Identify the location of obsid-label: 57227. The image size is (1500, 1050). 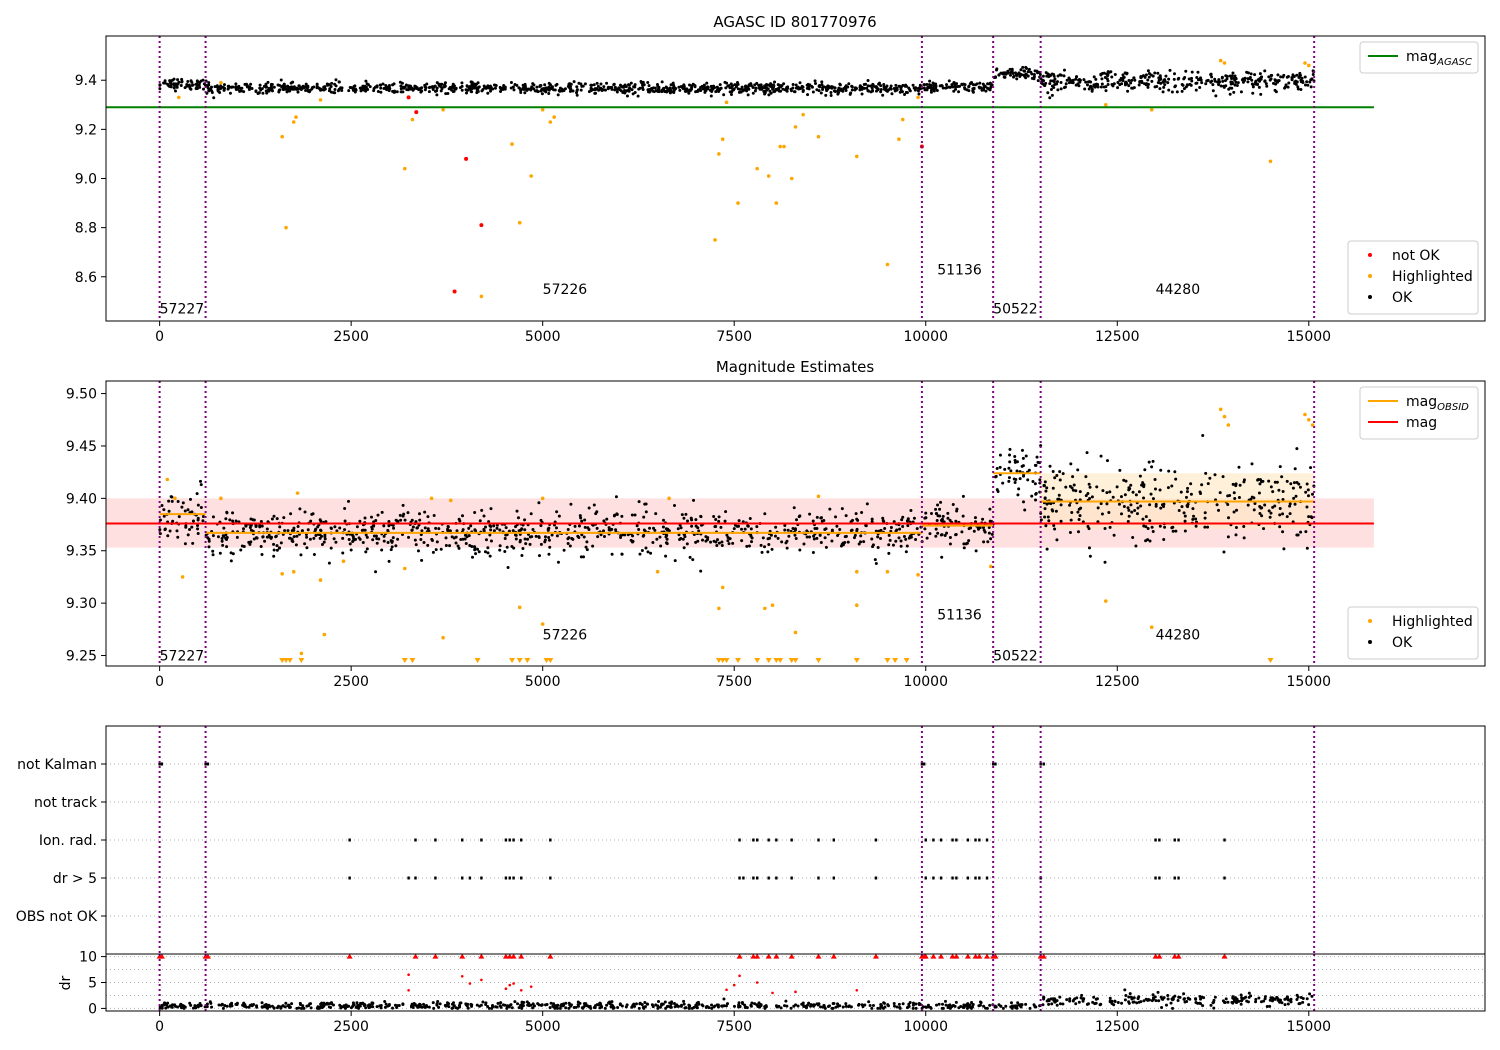
(182, 657).